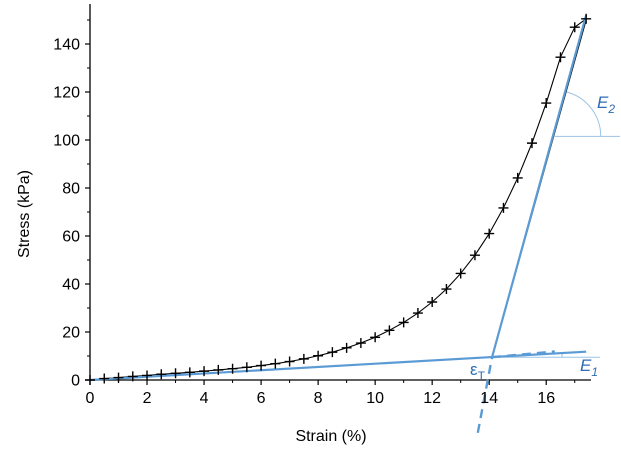 Image resolution: width=621 pixels, height=455 pixels. What do you see at coordinates (204, 398) in the screenshot?
I see `x-tick-label: 4` at bounding box center [204, 398].